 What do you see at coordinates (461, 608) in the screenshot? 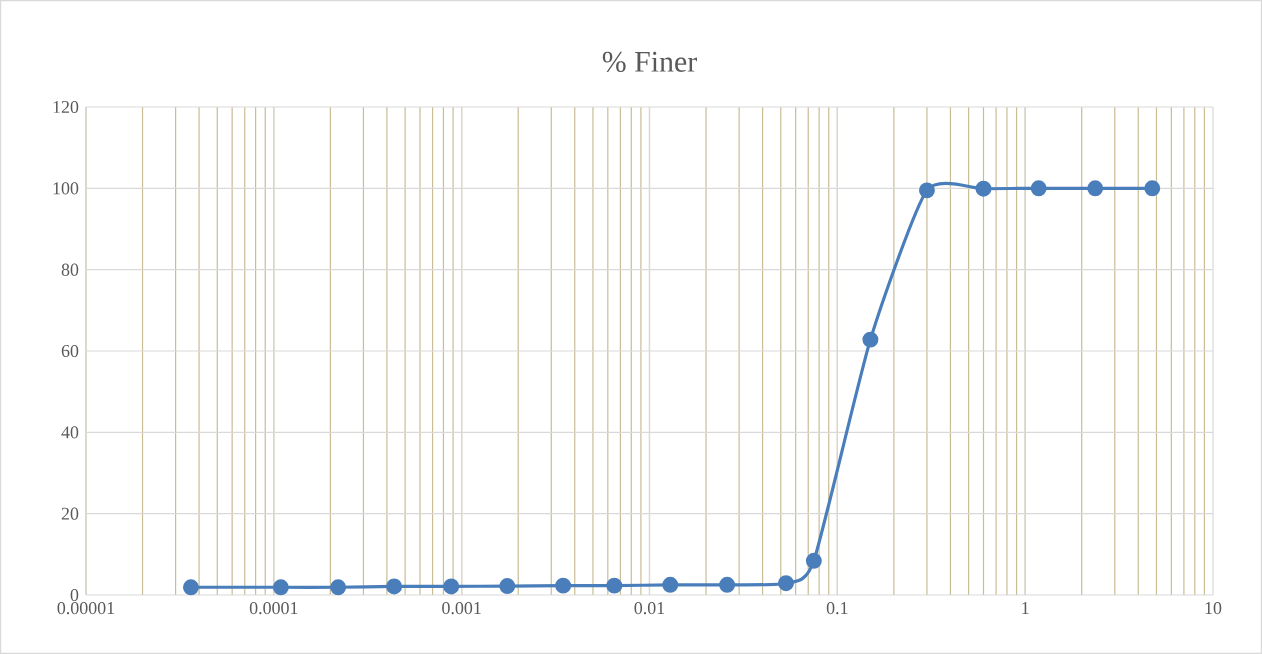
I see `x-tick-label: 0.001` at bounding box center [461, 608].